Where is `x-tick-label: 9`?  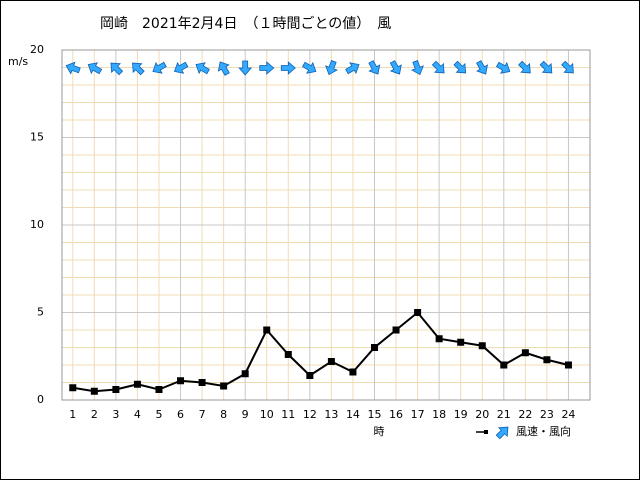
x-tick-label: 9 is located at coordinates (245, 414).